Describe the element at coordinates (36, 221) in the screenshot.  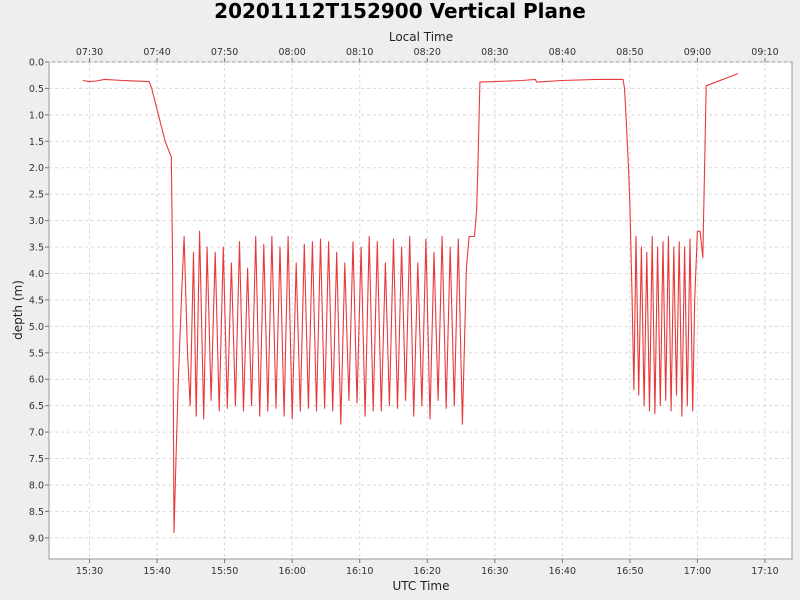
I see `y-tick-label: 3.0` at that location.